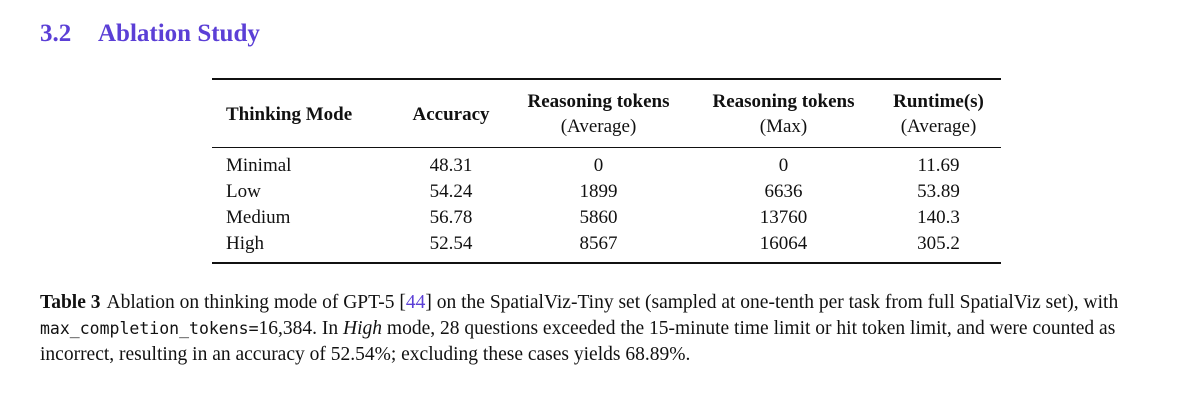 The width and height of the screenshot is (1200, 402). I want to click on header-thinking-mode: Thinking Mode, so click(289, 114).